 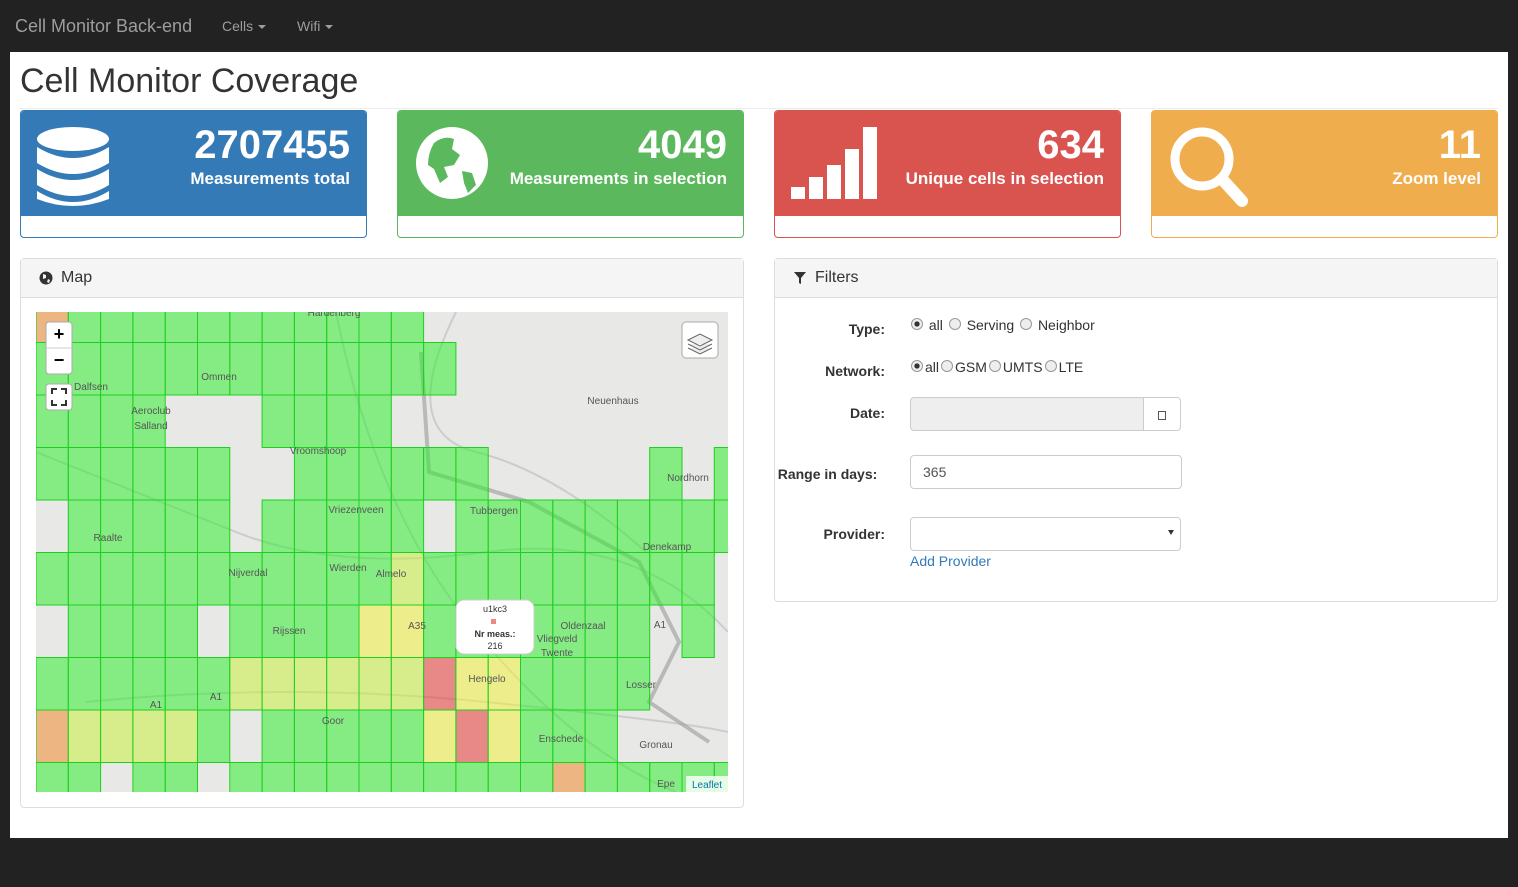 I want to click on date-input, so click(x=1027, y=414).